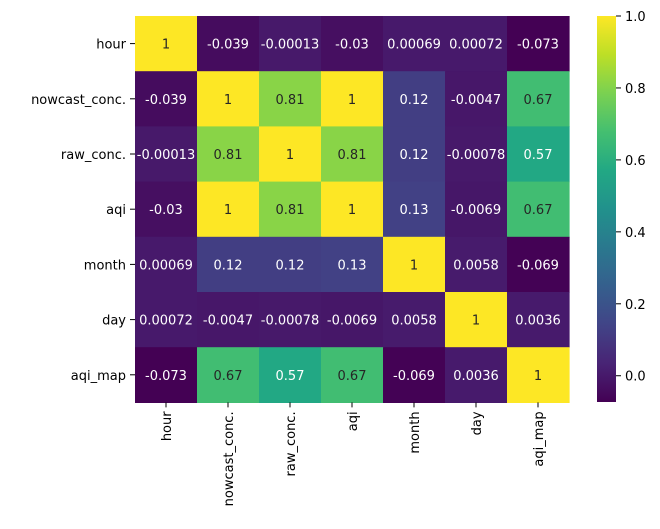 The width and height of the screenshot is (660, 529). Describe the element at coordinates (93, 155) in the screenshot. I see `y-tick-label-2: raw_conc.` at that location.